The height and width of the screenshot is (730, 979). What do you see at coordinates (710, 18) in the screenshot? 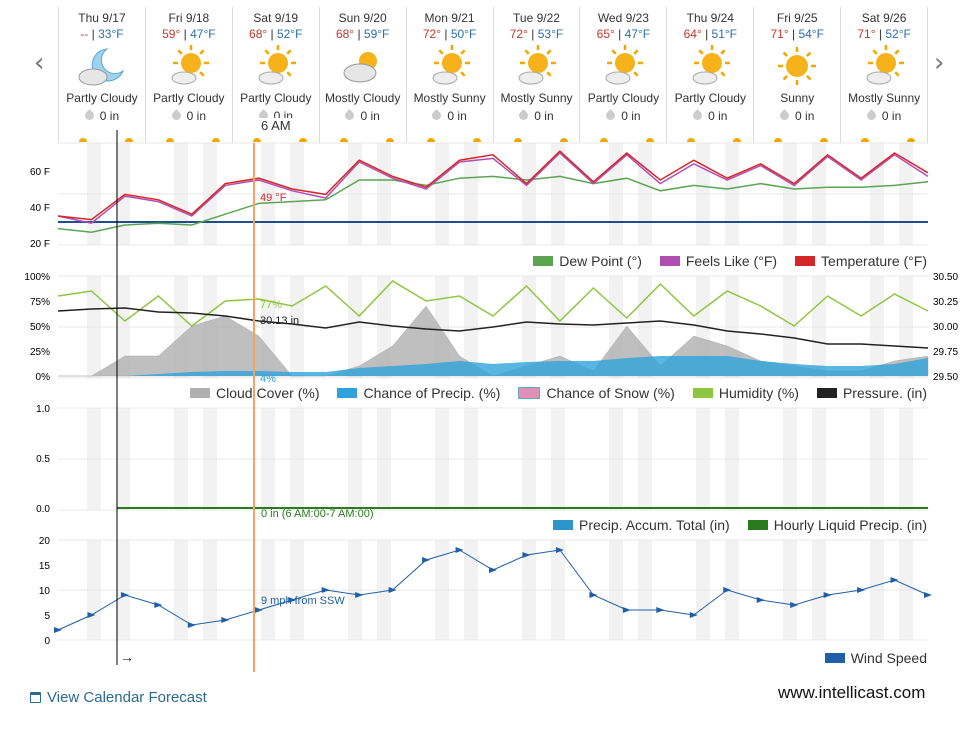
I see `day-date: Thu 9/24` at bounding box center [710, 18].